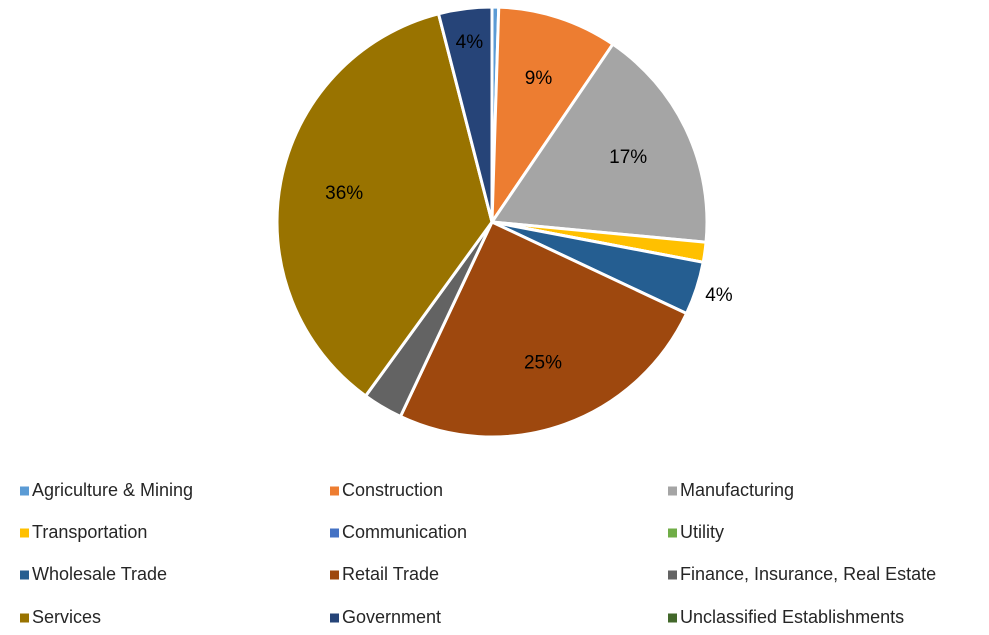  Describe the element at coordinates (99, 574) in the screenshot. I see `legend-label: Wholesale Trade` at that location.